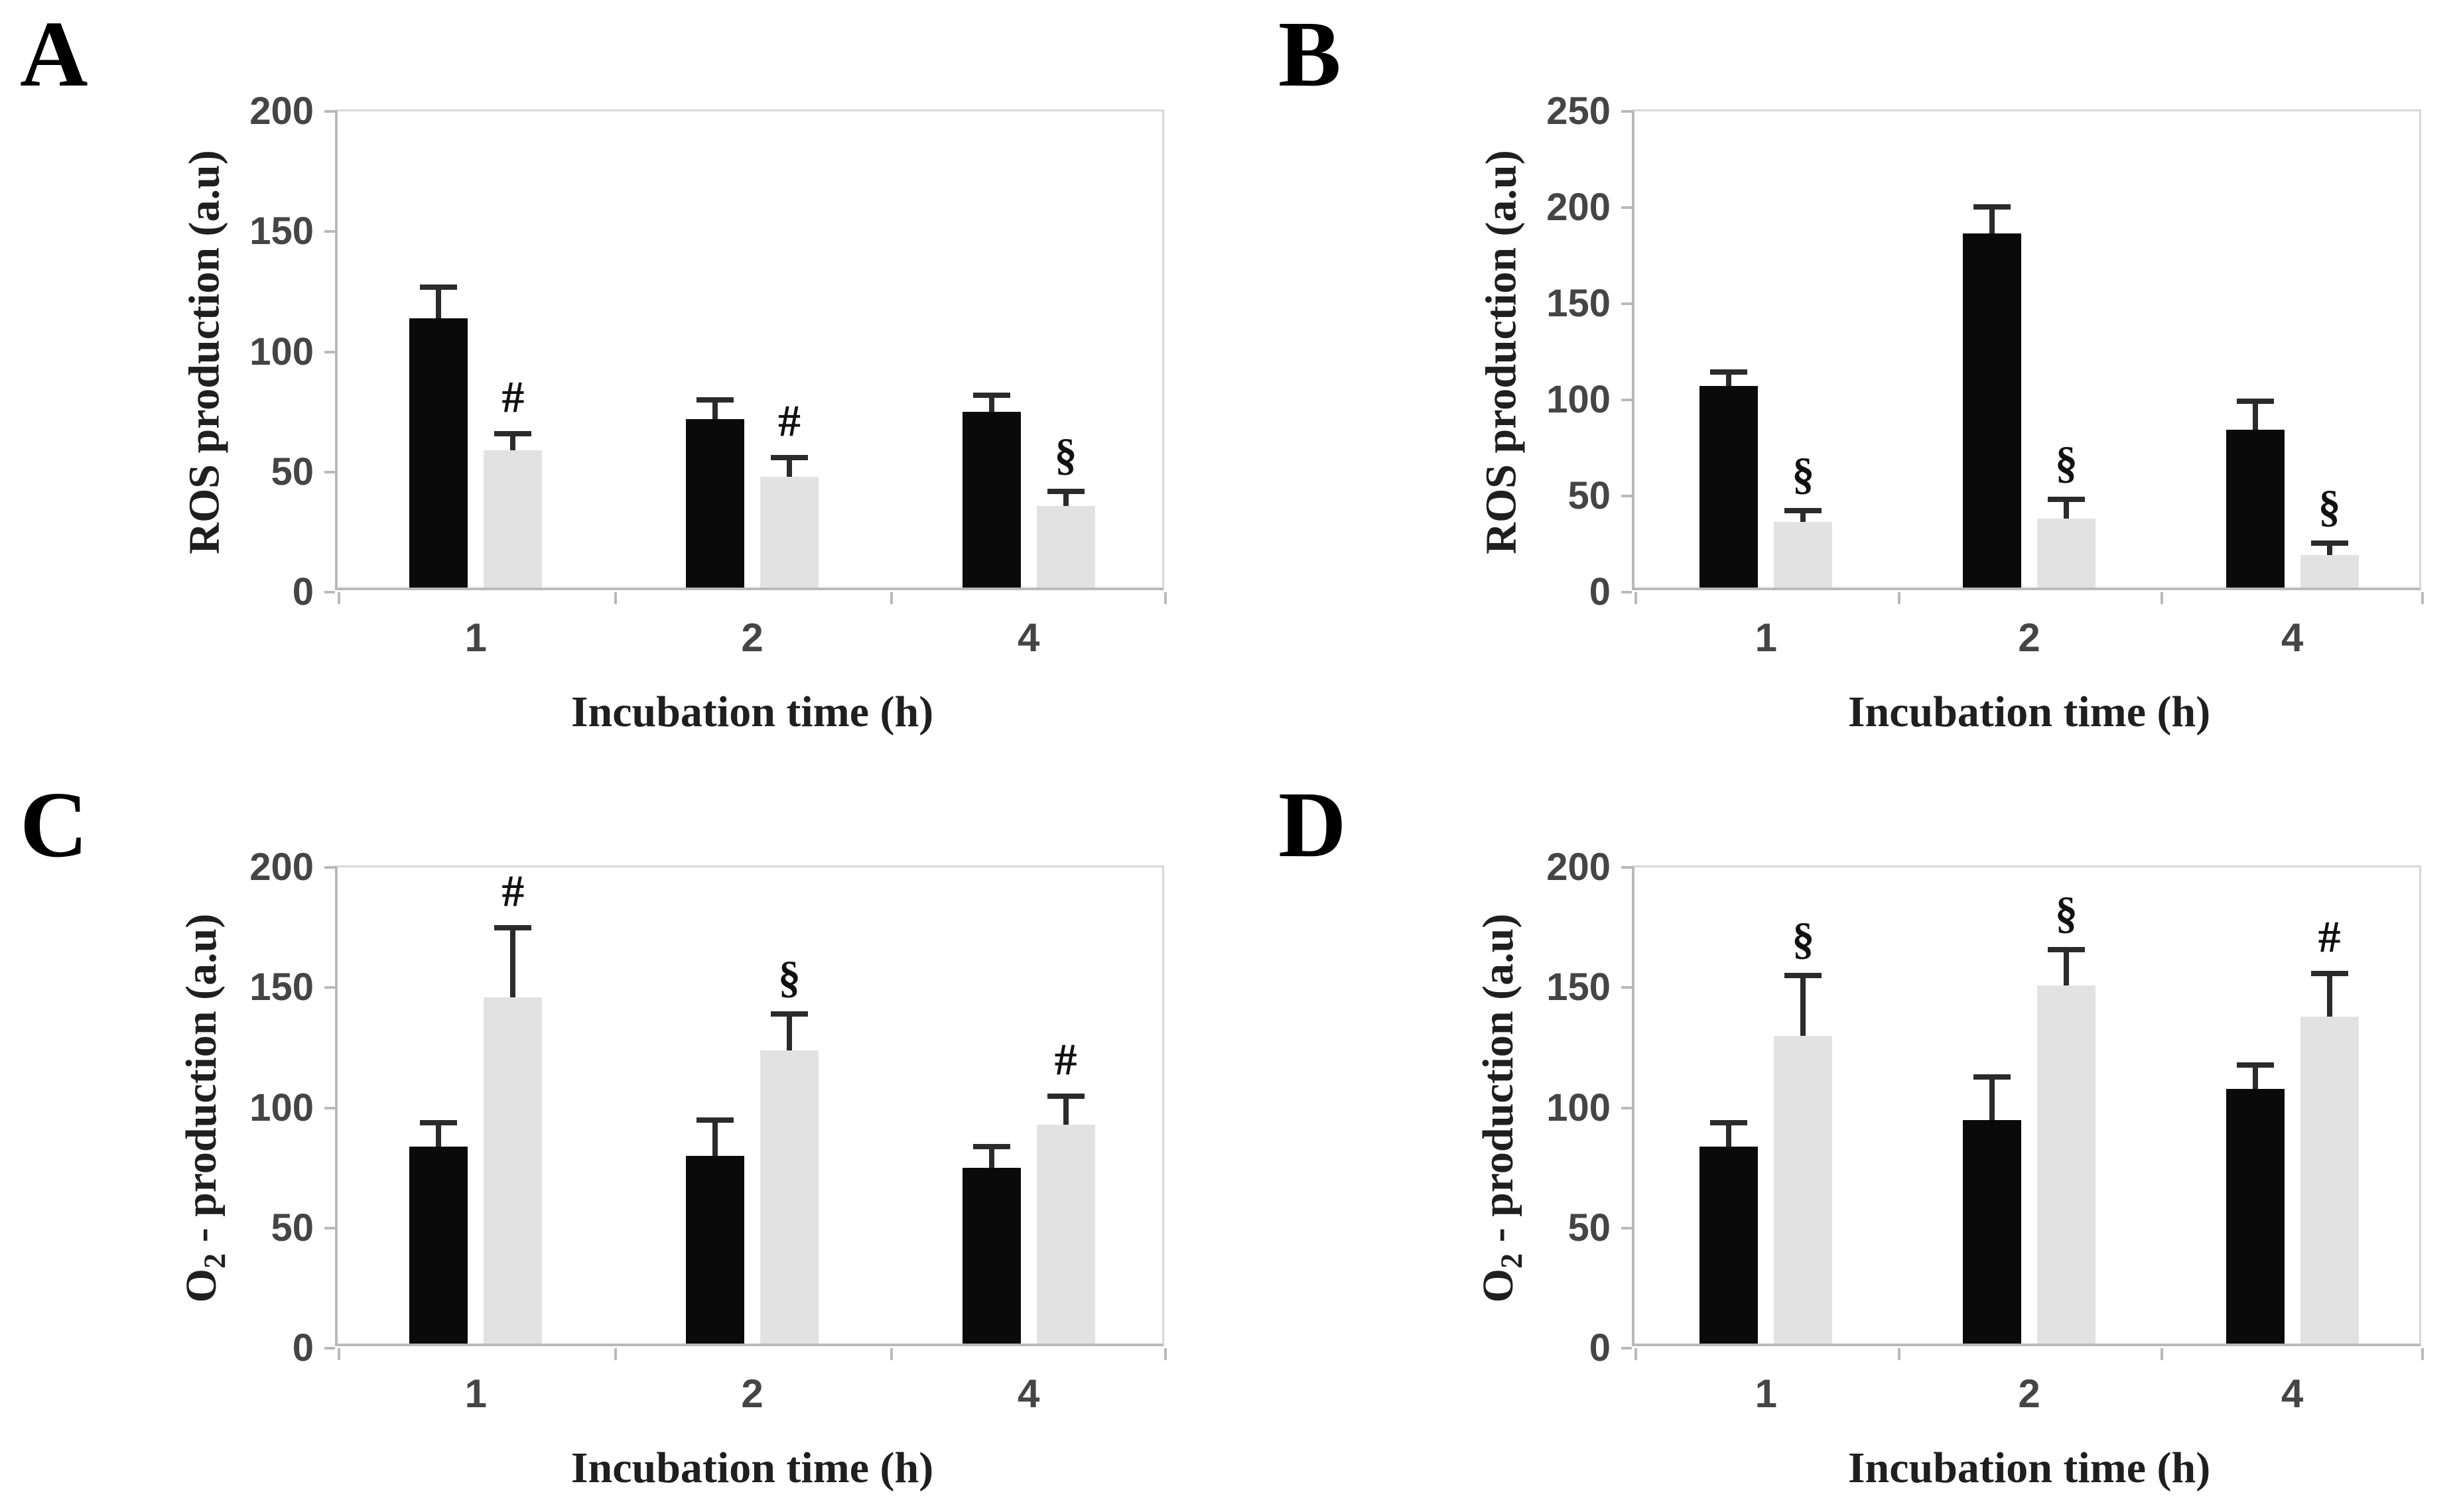  Describe the element at coordinates (1589, 1227) in the screenshot. I see `y-tick-label: 50` at that location.